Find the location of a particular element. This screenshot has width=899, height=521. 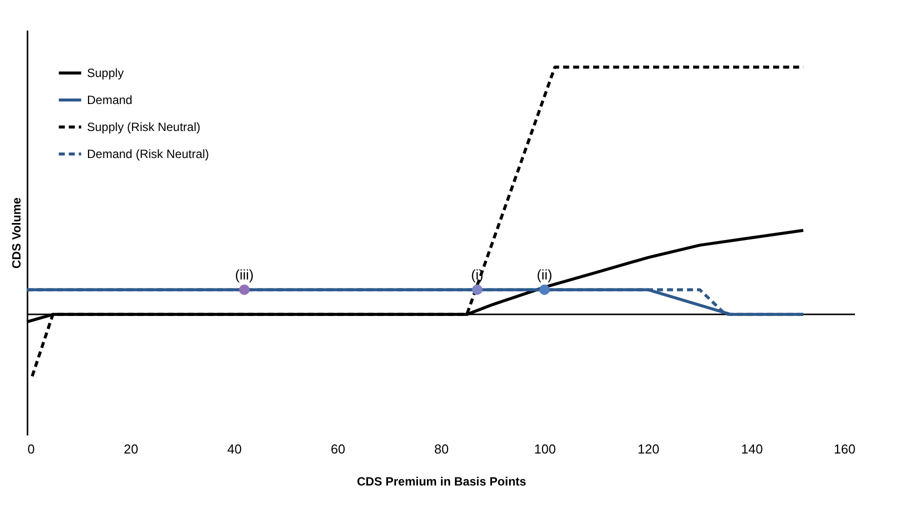

x-tick-label: 140 is located at coordinates (752, 449).